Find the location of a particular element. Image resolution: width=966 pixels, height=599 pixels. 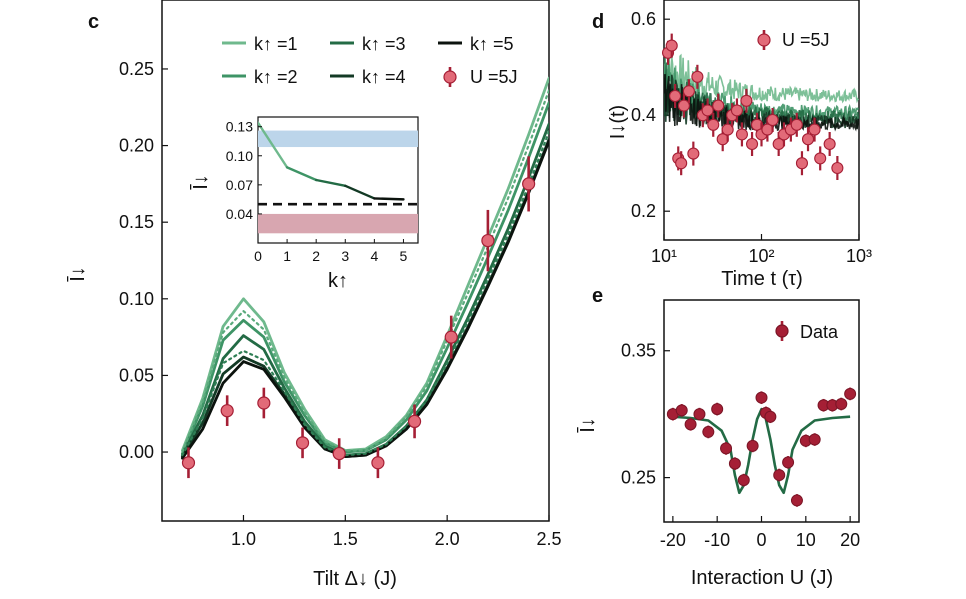

panel-c-y-label: Ī↓ is located at coordinates (77, 274).